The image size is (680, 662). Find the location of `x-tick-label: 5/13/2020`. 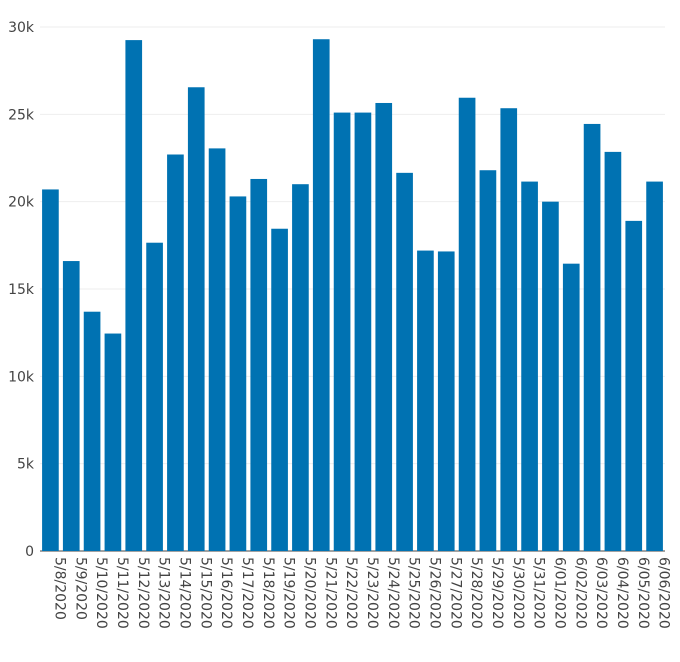

x-tick-label: 5/13/2020 is located at coordinates (164, 593).